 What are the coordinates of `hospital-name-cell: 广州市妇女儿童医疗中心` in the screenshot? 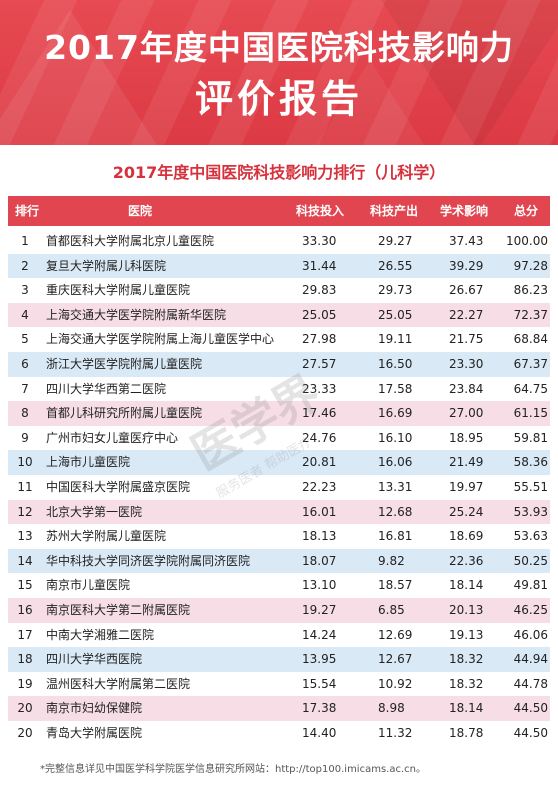 It's located at (112, 437).